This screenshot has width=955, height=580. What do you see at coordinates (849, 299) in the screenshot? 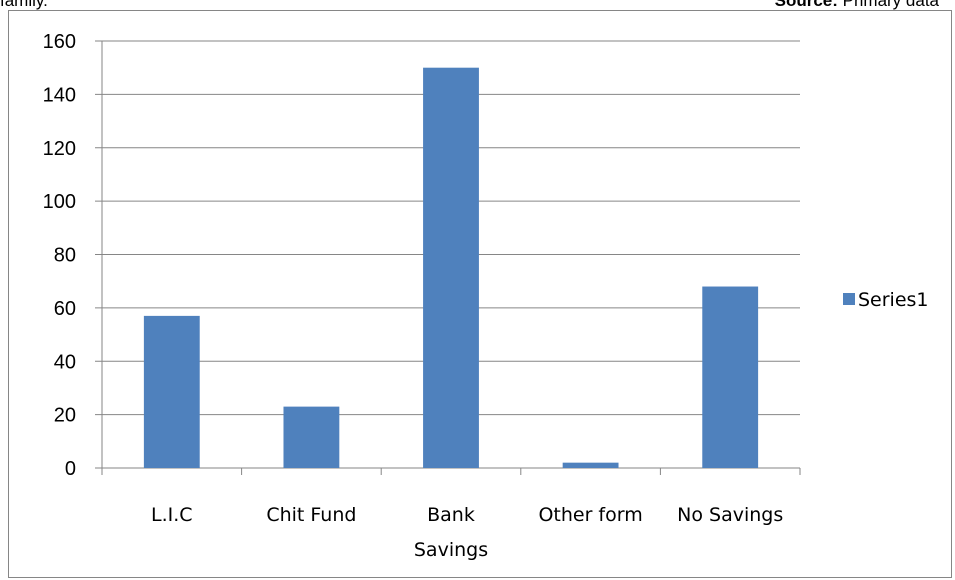
I see `legend-swatch` at bounding box center [849, 299].